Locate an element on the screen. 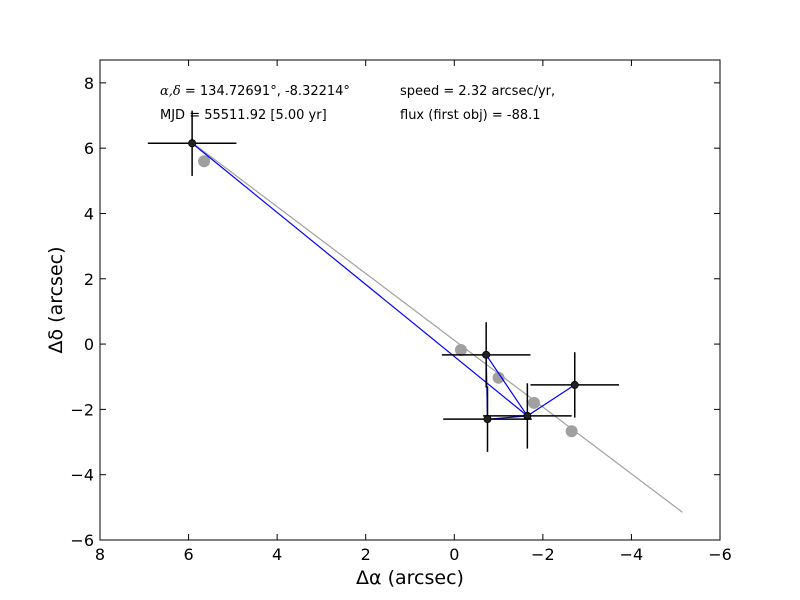  y-axis-label: Δδ (arcsec) is located at coordinates (56, 299).